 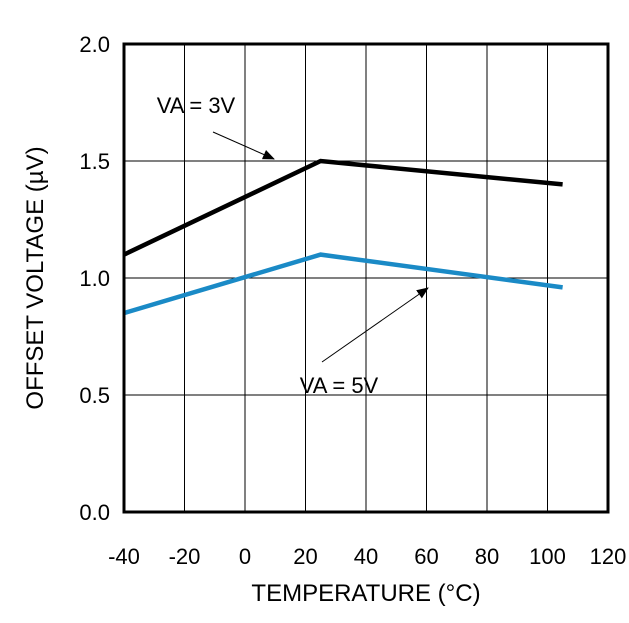 What do you see at coordinates (608, 556) in the screenshot?
I see `x-tick-label: 120` at bounding box center [608, 556].